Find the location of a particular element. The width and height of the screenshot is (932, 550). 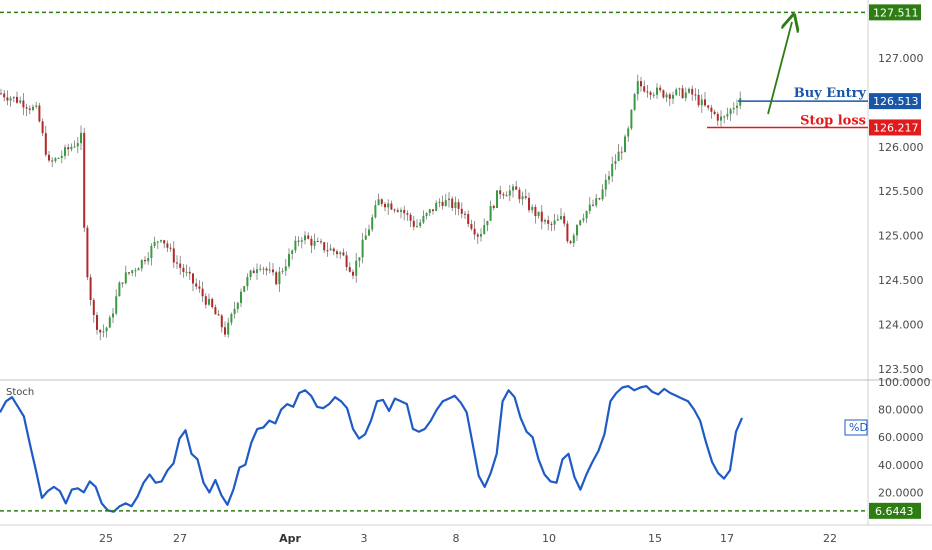

stoch-tick-label: 80.0000 is located at coordinates (901, 410).